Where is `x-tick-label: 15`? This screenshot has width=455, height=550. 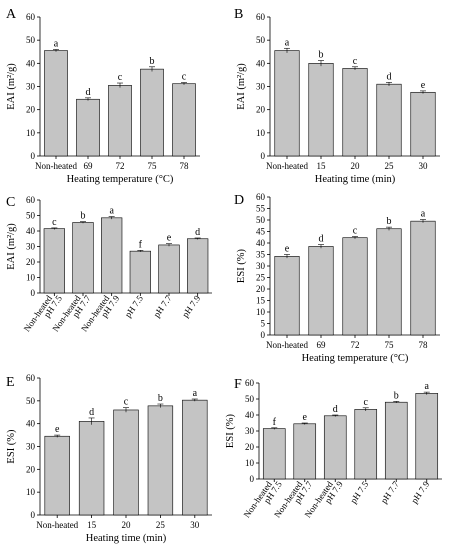 x-tick-label: 15 is located at coordinates (322, 166).